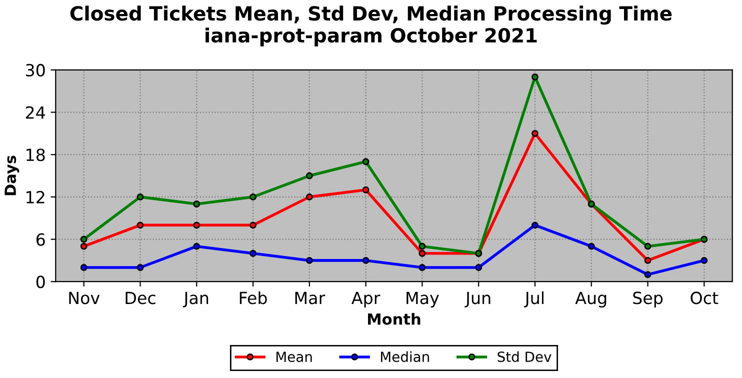 The width and height of the screenshot is (742, 378). Describe the element at coordinates (404, 356) in the screenshot. I see `legend-label: Median` at that location.